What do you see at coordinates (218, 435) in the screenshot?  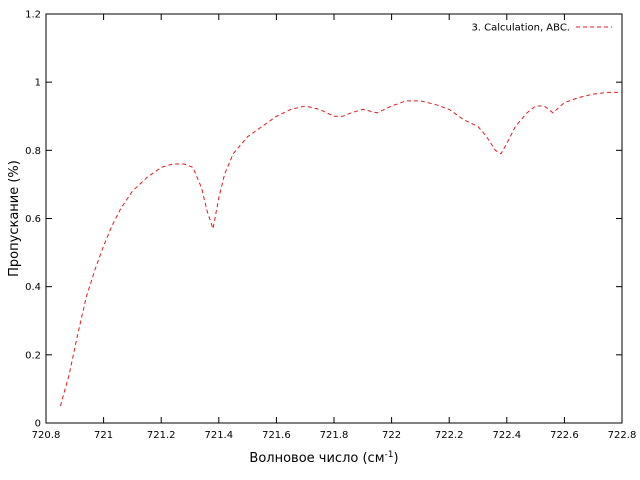 I see `x-tick-label: 721.4` at bounding box center [218, 435].